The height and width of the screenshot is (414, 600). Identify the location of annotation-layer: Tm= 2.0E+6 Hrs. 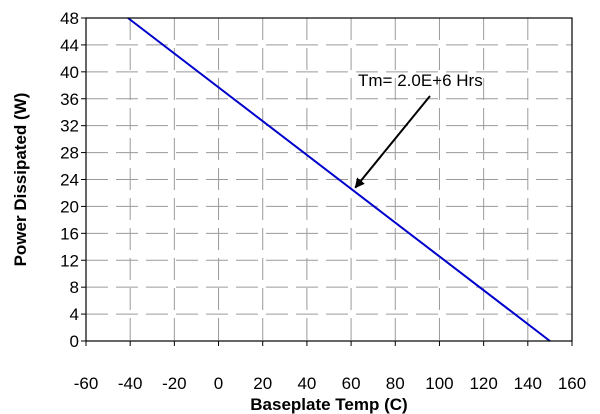
(418, 129).